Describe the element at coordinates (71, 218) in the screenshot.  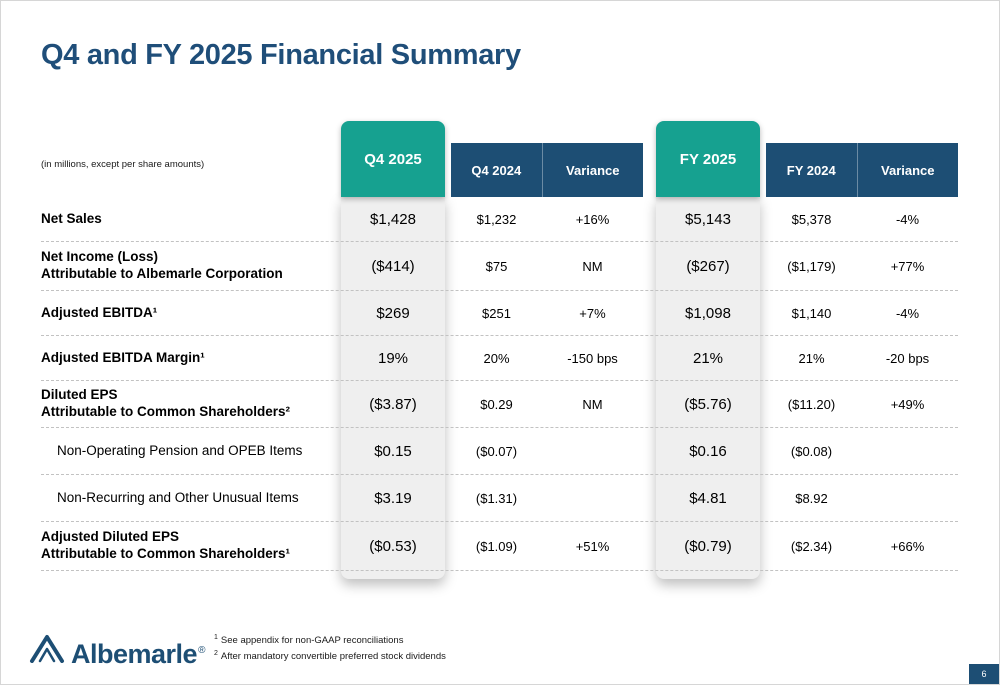
I see `row-label: Net Sales` at that location.